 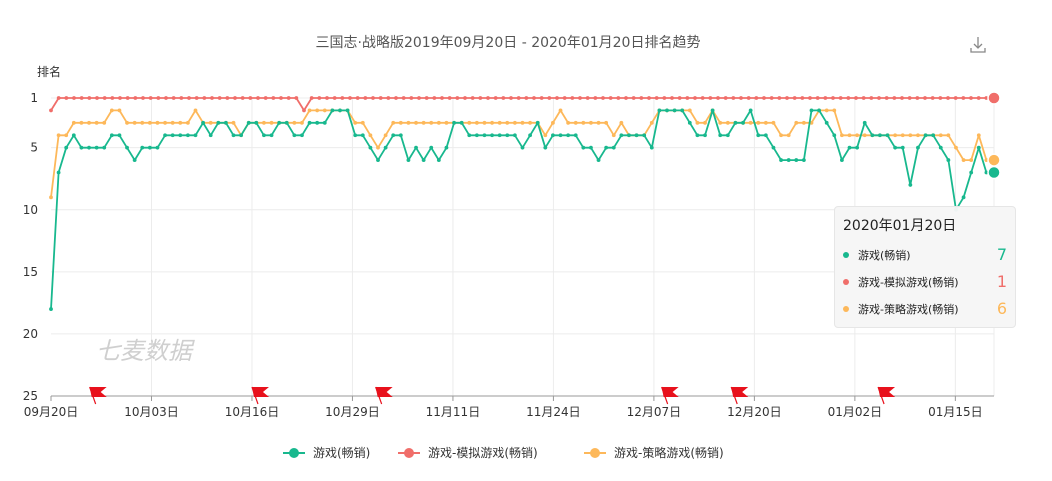 What do you see at coordinates (34, 98) in the screenshot?
I see `y-tick-label: 1` at bounding box center [34, 98].